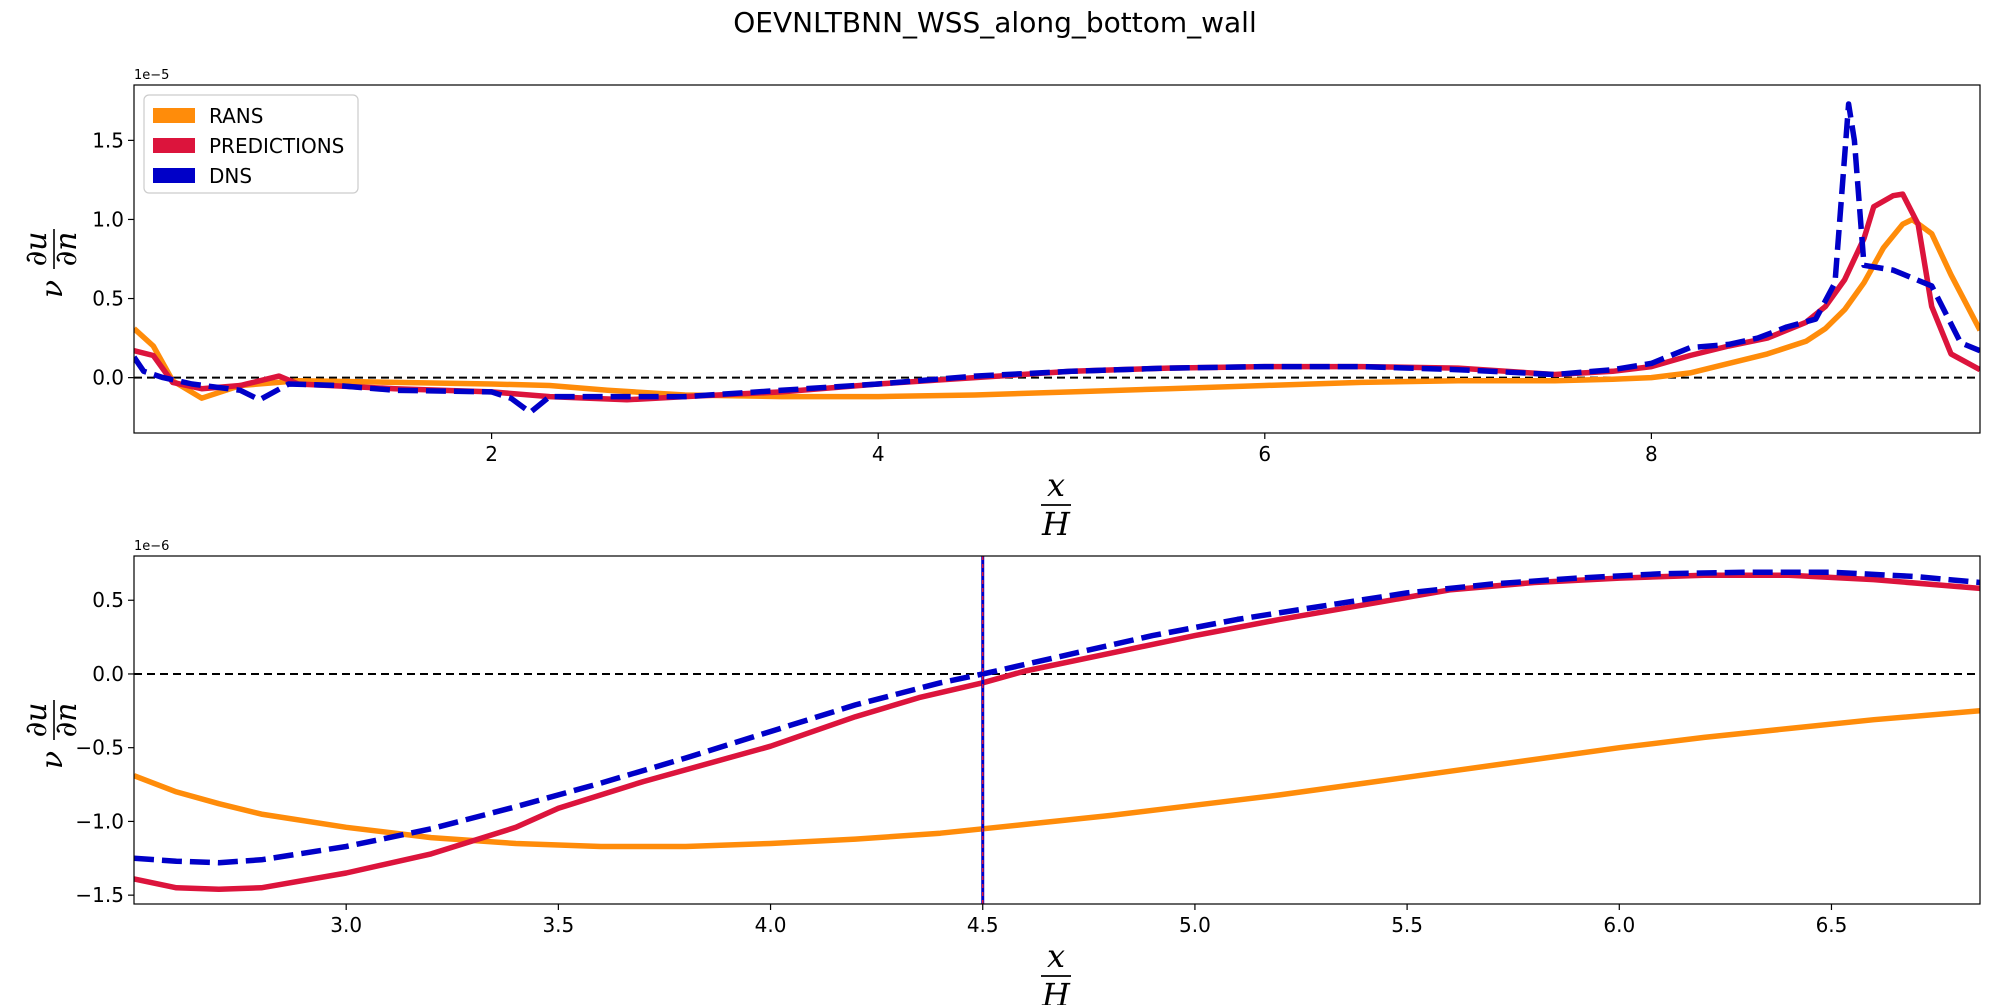 This screenshot has width=1990, height=1005. I want to click on bottom-ylabel-denominator: ∂n, so click(66, 720).